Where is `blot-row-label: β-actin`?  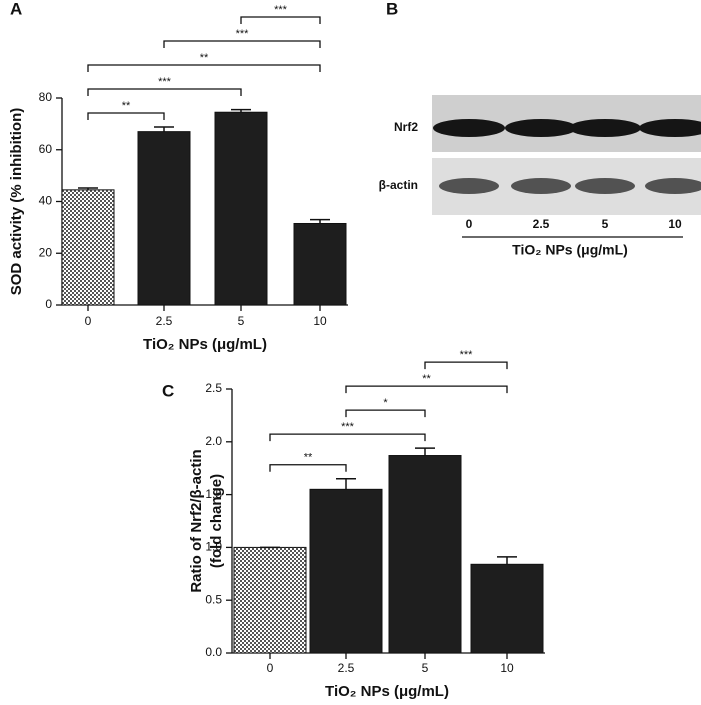 blot-row-label: β-actin is located at coordinates (398, 185).